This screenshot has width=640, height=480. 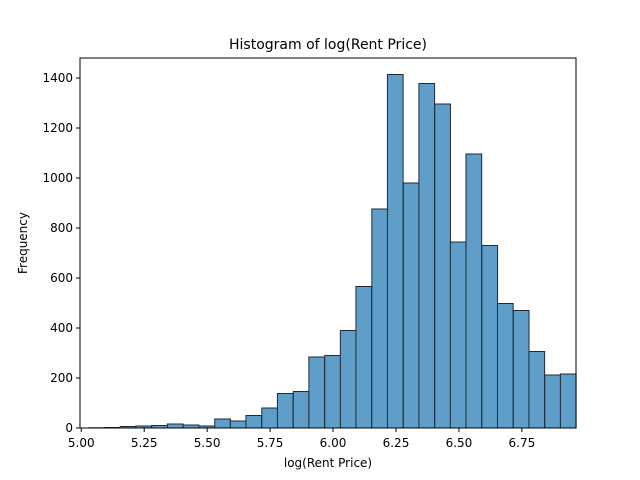 I want to click on y-axis-label: Frequency, so click(x=23, y=243).